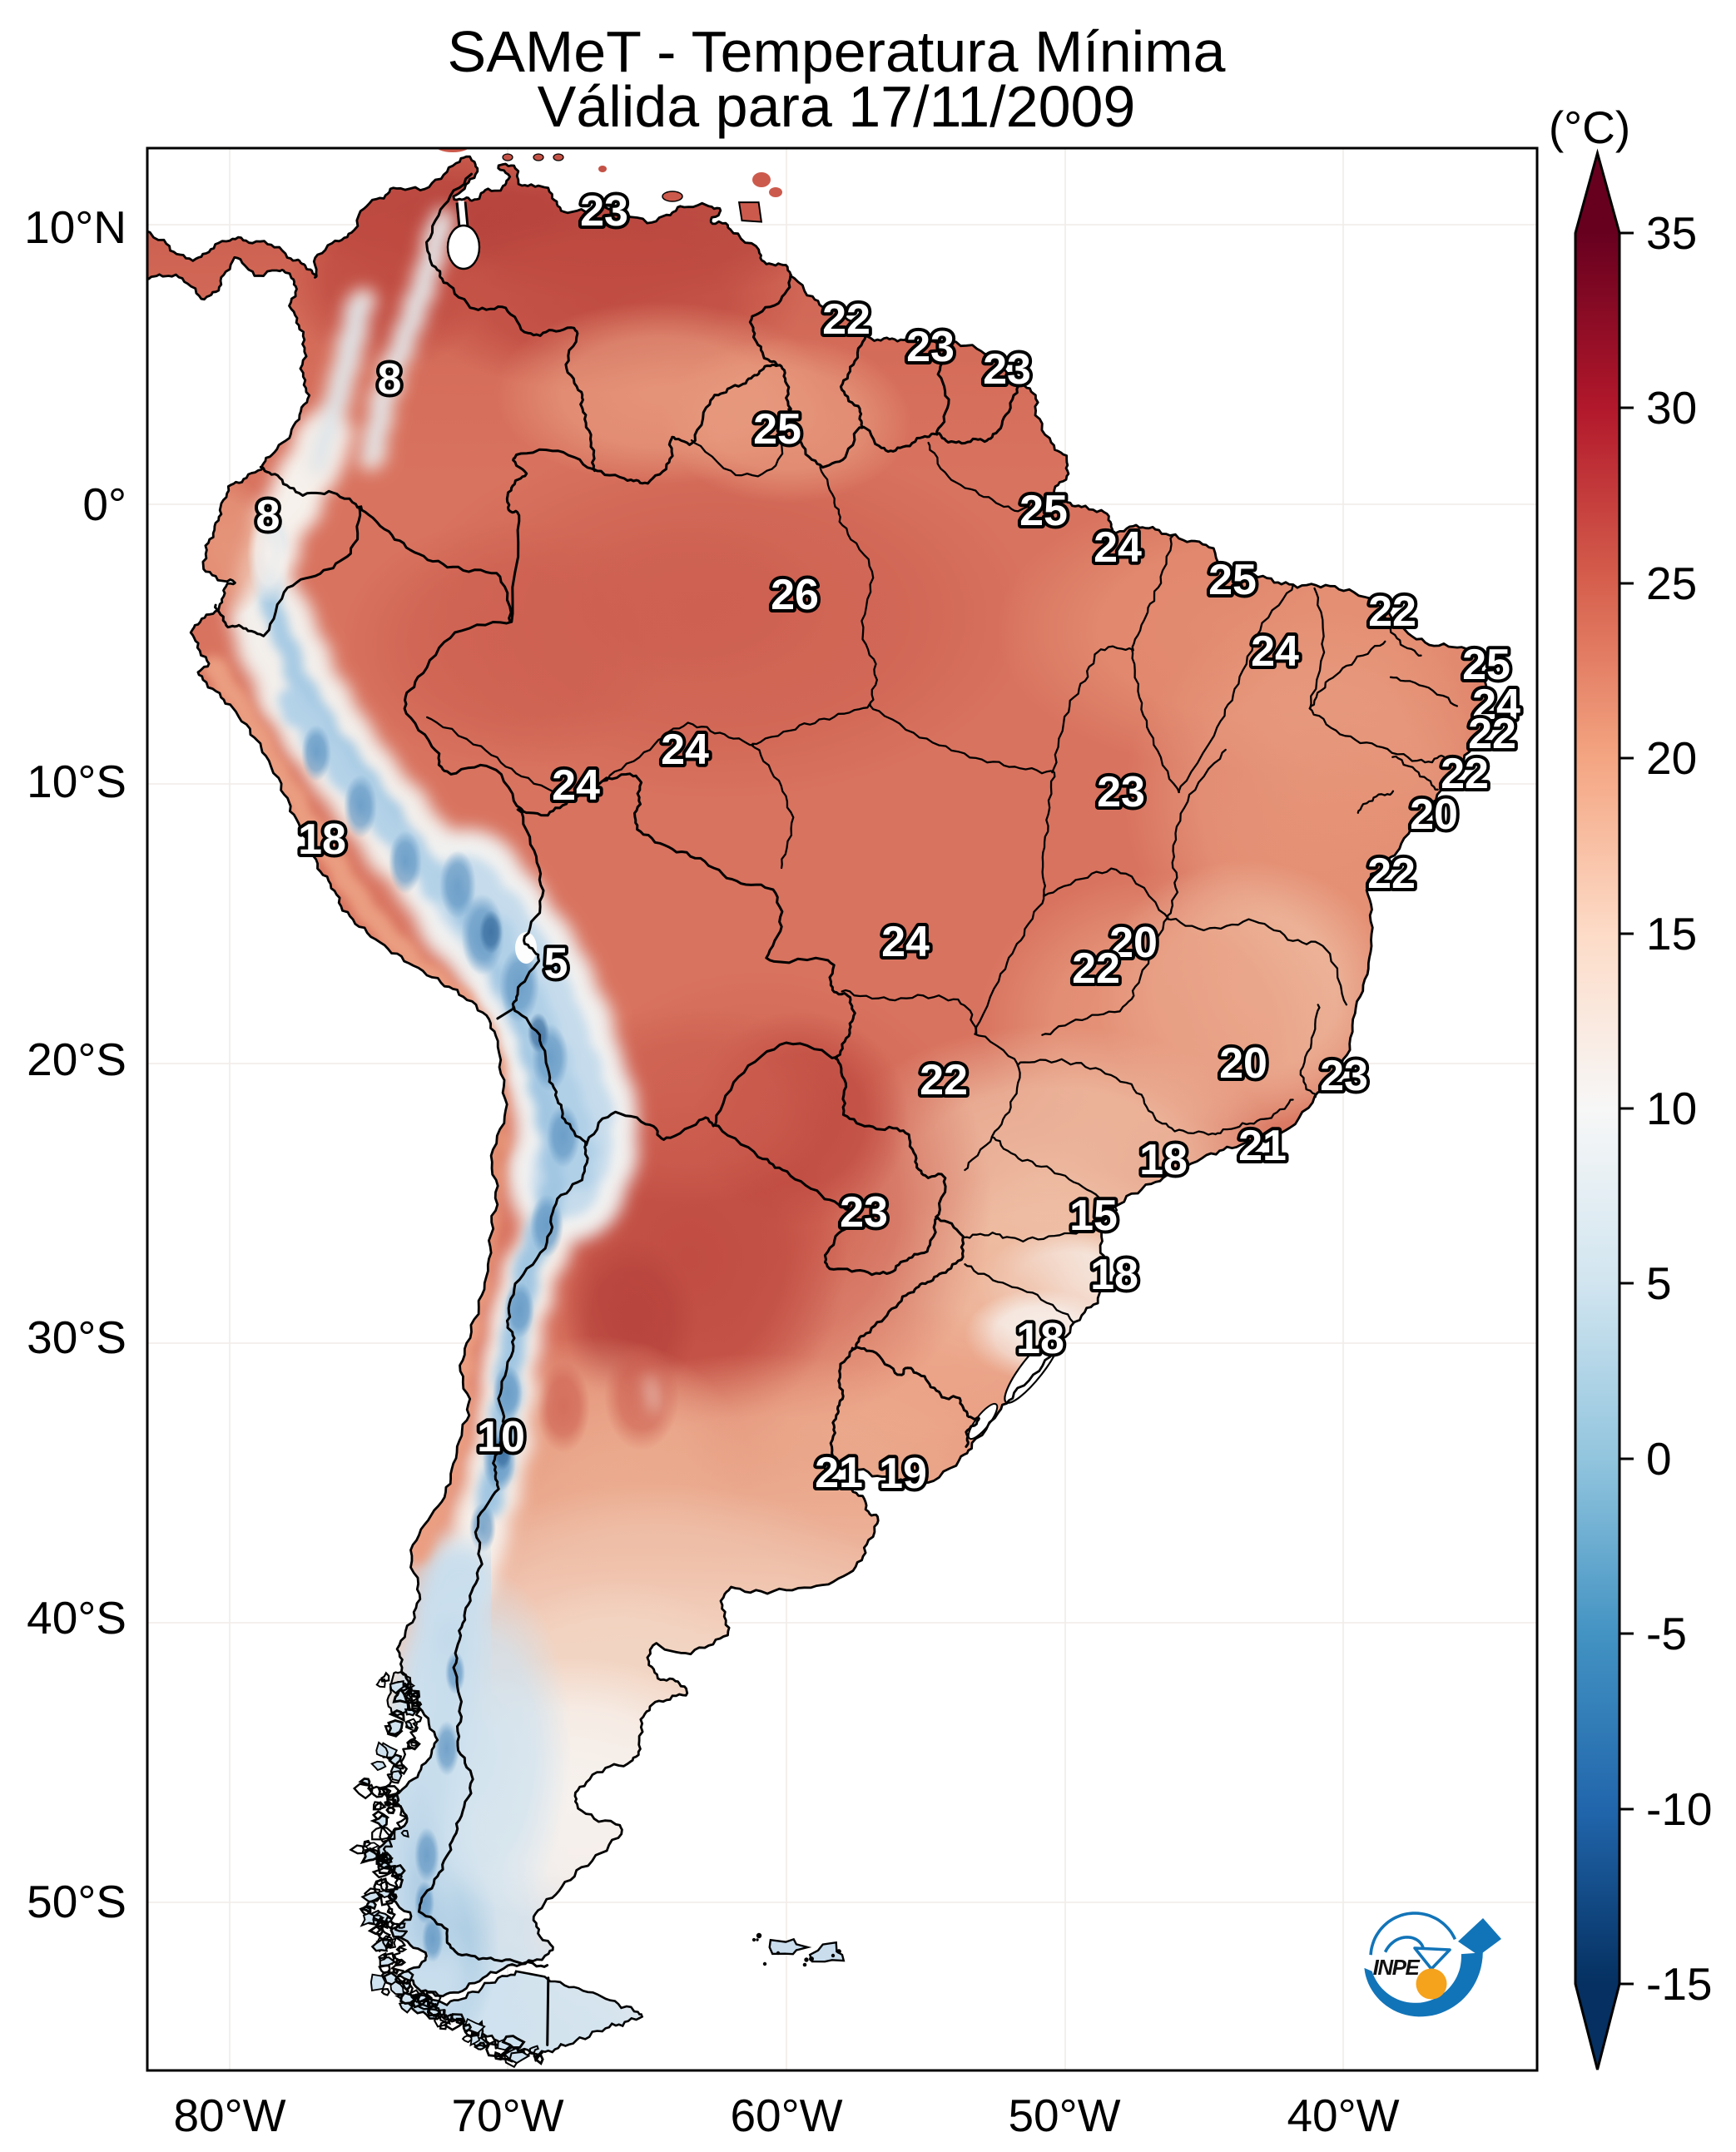  What do you see at coordinates (1679, 1984) in the screenshot?
I see `svg-text: -15` at bounding box center [1679, 1984].